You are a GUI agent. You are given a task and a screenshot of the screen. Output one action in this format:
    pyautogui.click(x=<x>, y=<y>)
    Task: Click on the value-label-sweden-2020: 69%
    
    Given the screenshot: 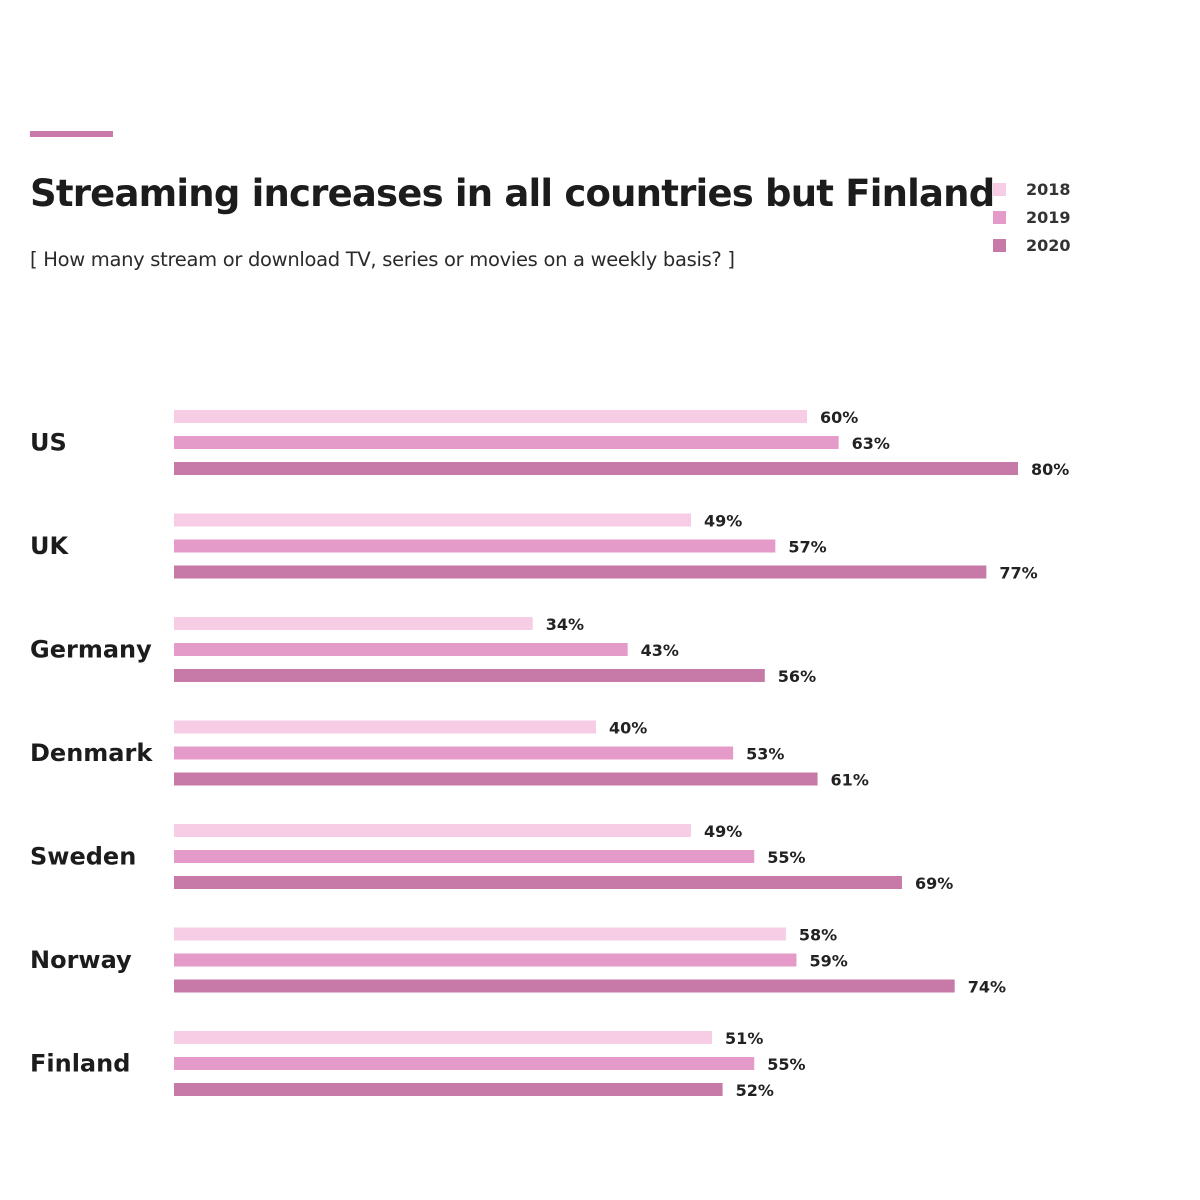 What is the action you would take?
    pyautogui.click(x=934, y=883)
    